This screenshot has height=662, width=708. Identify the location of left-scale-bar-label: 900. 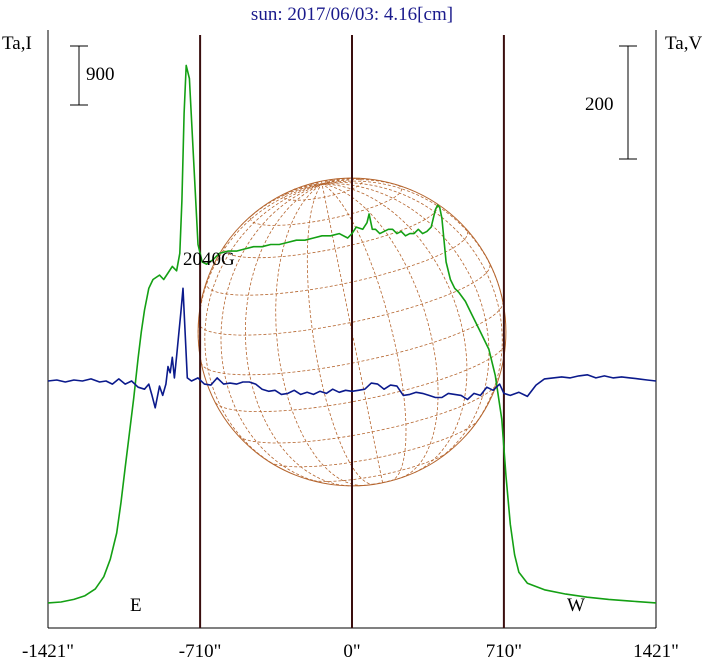
(100, 74).